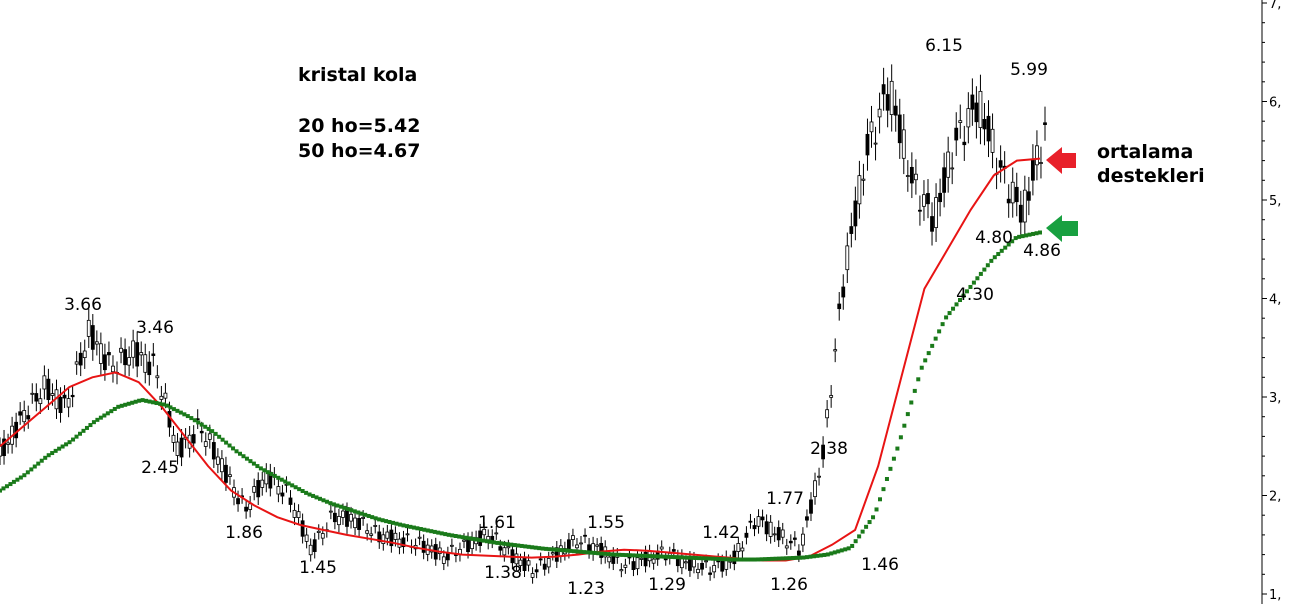 The image size is (1310, 604). What do you see at coordinates (155, 328) in the screenshot?
I see `price-annotation: 3.46` at bounding box center [155, 328].